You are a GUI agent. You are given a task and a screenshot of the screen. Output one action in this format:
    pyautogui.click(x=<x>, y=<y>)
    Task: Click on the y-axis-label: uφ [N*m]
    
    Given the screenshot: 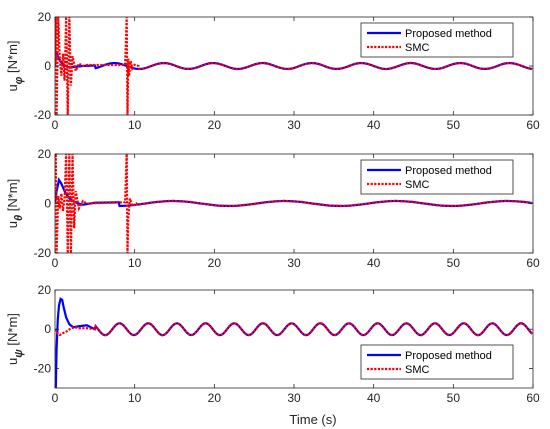 What is the action you would take?
    pyautogui.click(x=15, y=65)
    